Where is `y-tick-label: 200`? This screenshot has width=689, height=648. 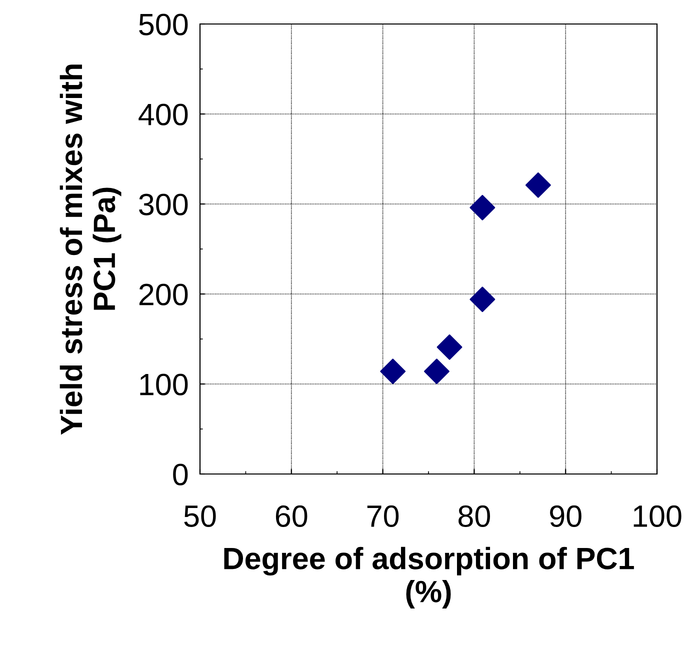
y-tick-label: 200 is located at coordinates (163, 295).